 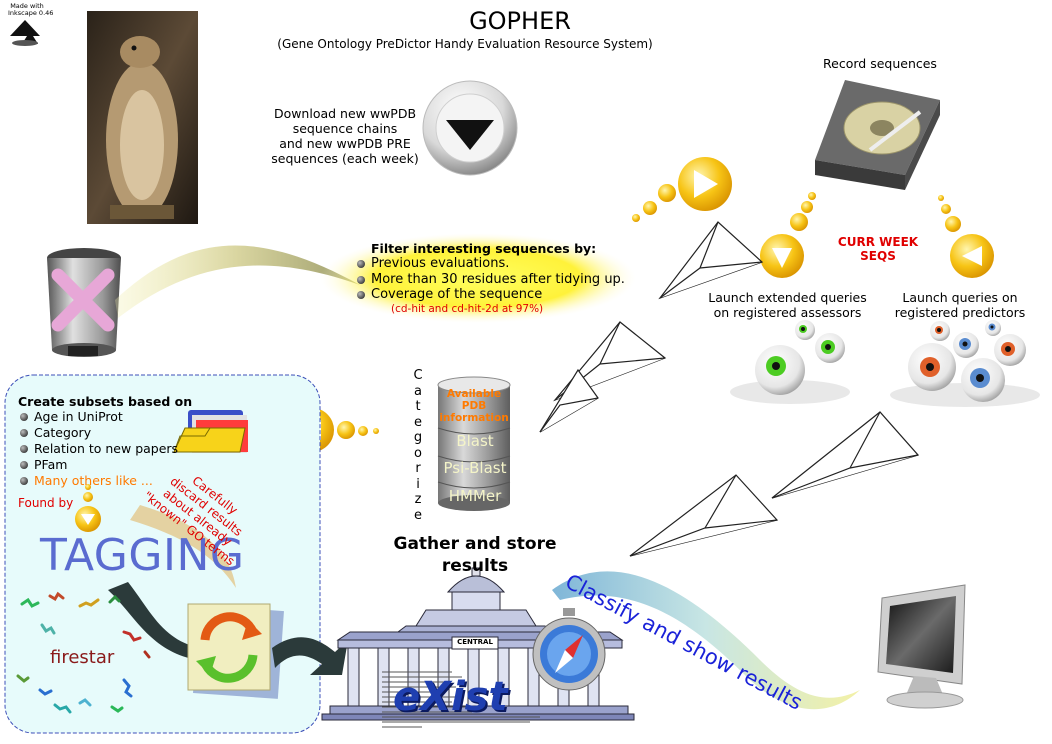 What do you see at coordinates (84, 302) in the screenshot?
I see `trash-can-icon` at bounding box center [84, 302].